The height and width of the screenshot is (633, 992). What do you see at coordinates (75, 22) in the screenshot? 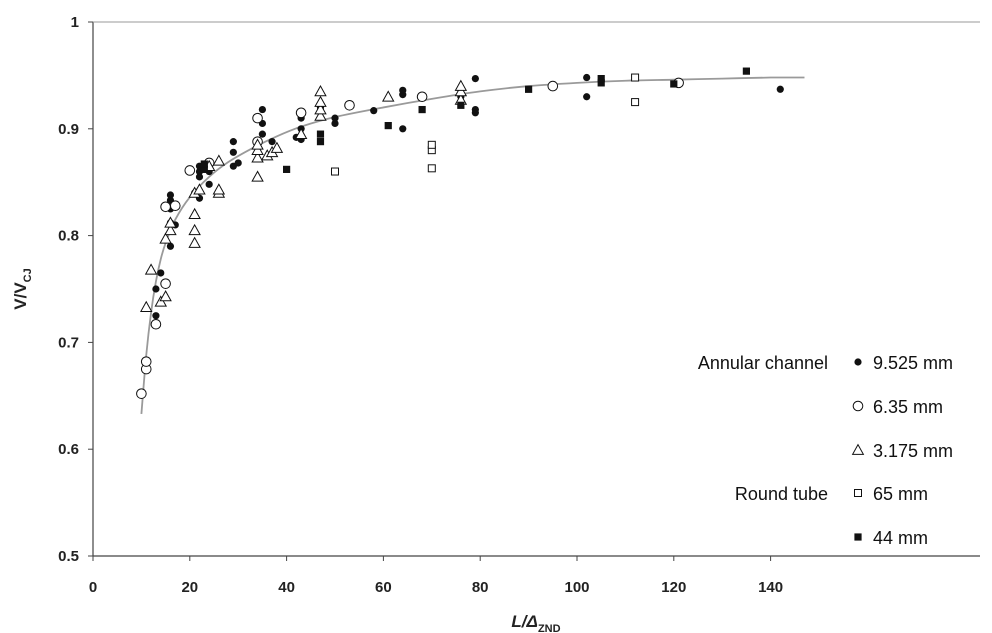
I see `y-tick-label: 1` at bounding box center [75, 22].